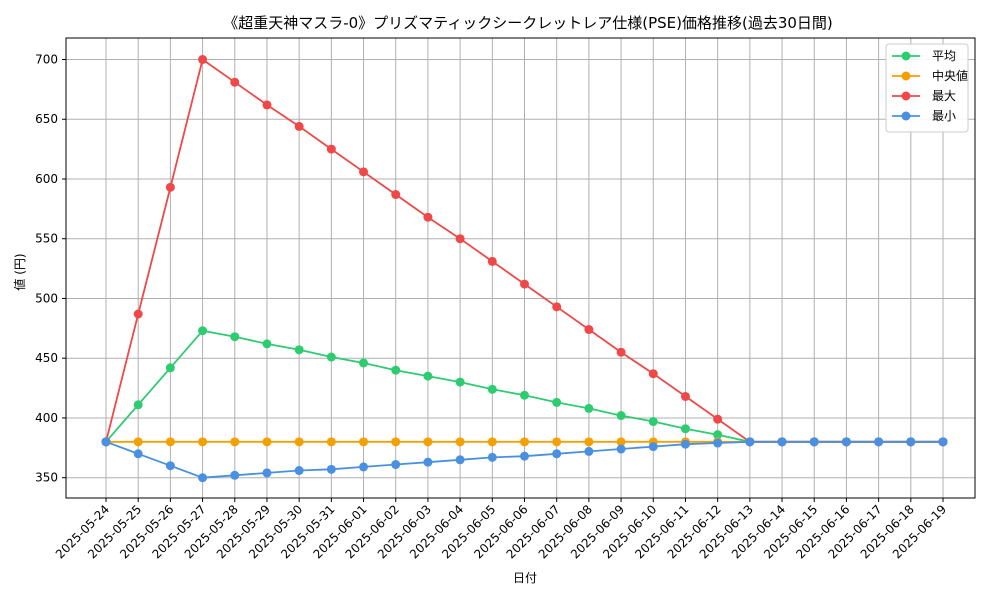 The image size is (1000, 600). What do you see at coordinates (46, 239) in the screenshot?
I see `y-tick-label: 550` at bounding box center [46, 239].